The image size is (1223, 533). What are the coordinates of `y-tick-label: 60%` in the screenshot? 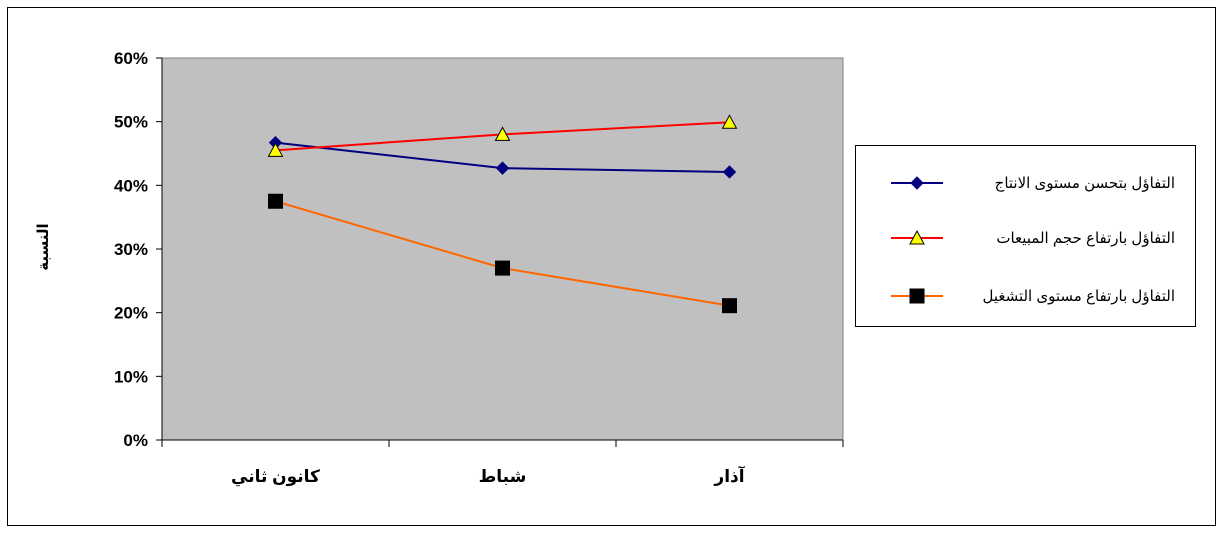 It's located at (131, 58).